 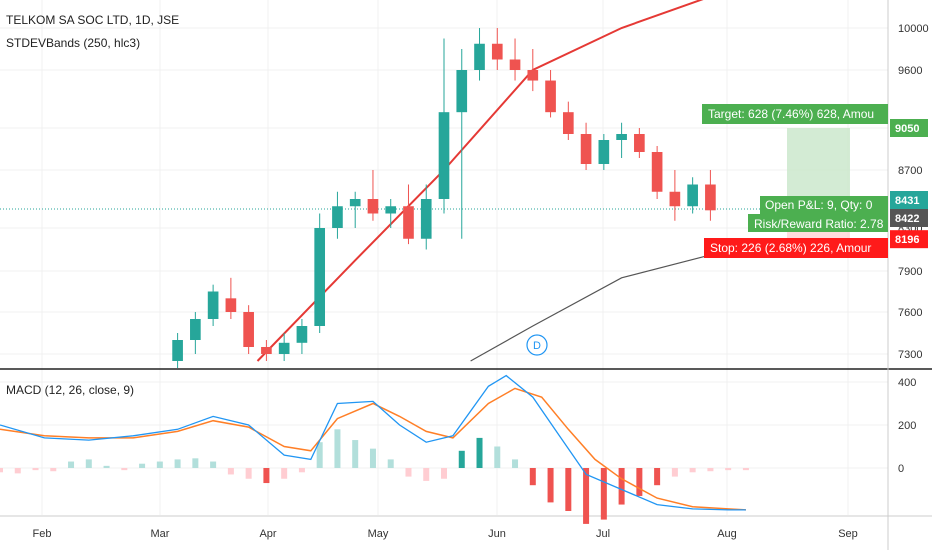 What do you see at coordinates (907, 383) in the screenshot?
I see `macd-tick-label: 400` at bounding box center [907, 383].